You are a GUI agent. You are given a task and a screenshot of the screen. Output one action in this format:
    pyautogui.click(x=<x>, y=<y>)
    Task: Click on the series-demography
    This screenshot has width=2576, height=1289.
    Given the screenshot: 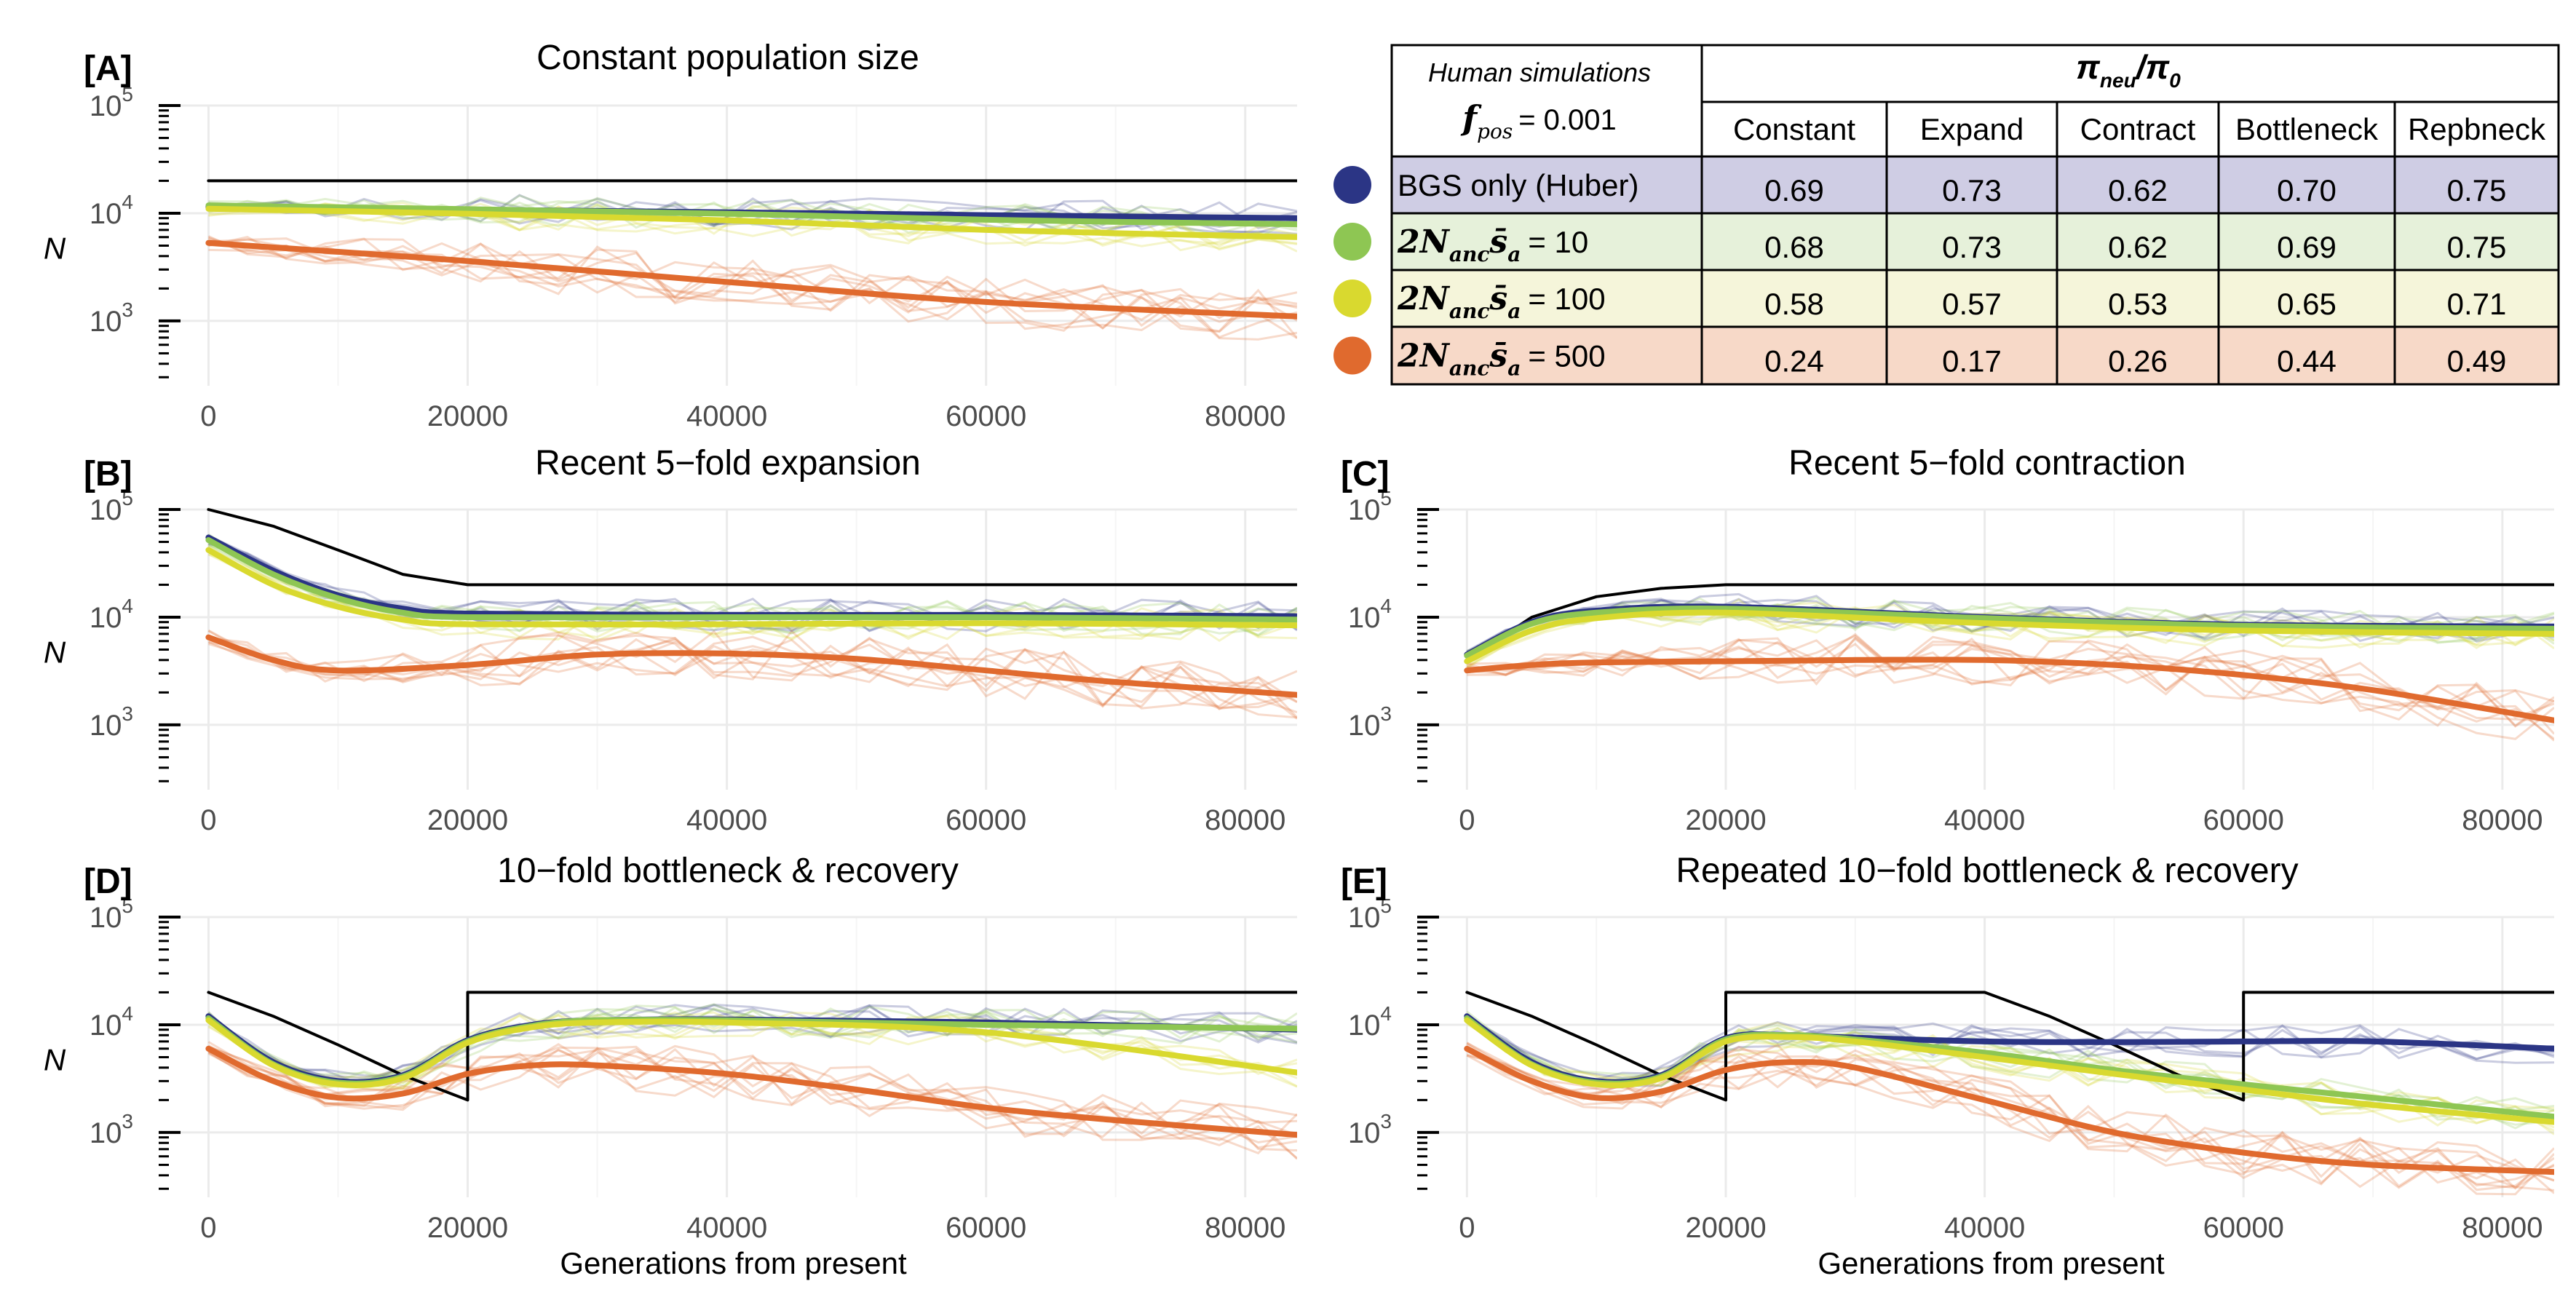 What is the action you would take?
    pyautogui.click(x=2009, y=1046)
    